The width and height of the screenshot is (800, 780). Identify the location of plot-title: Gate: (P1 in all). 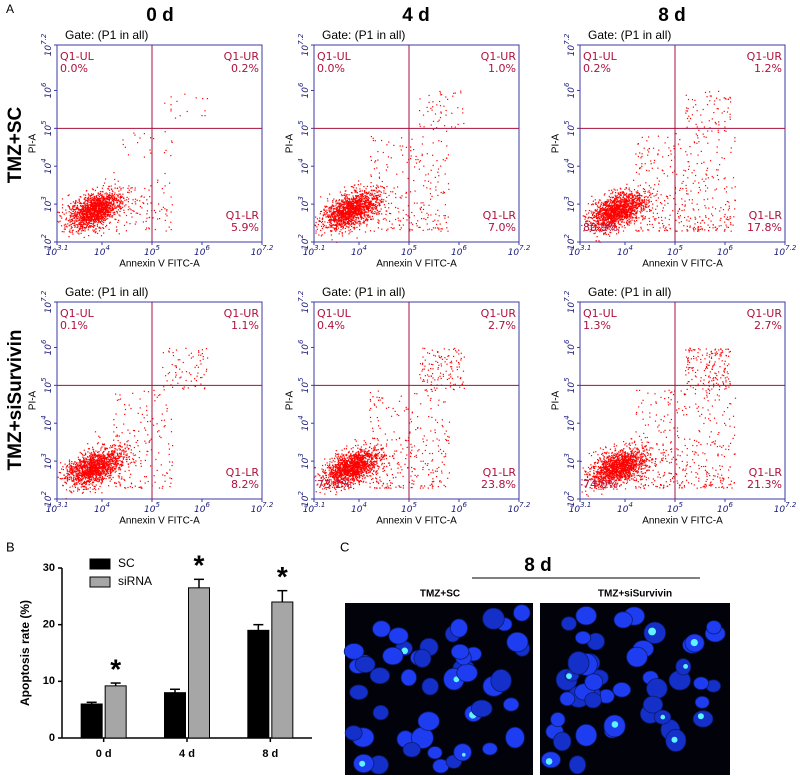
(363, 35).